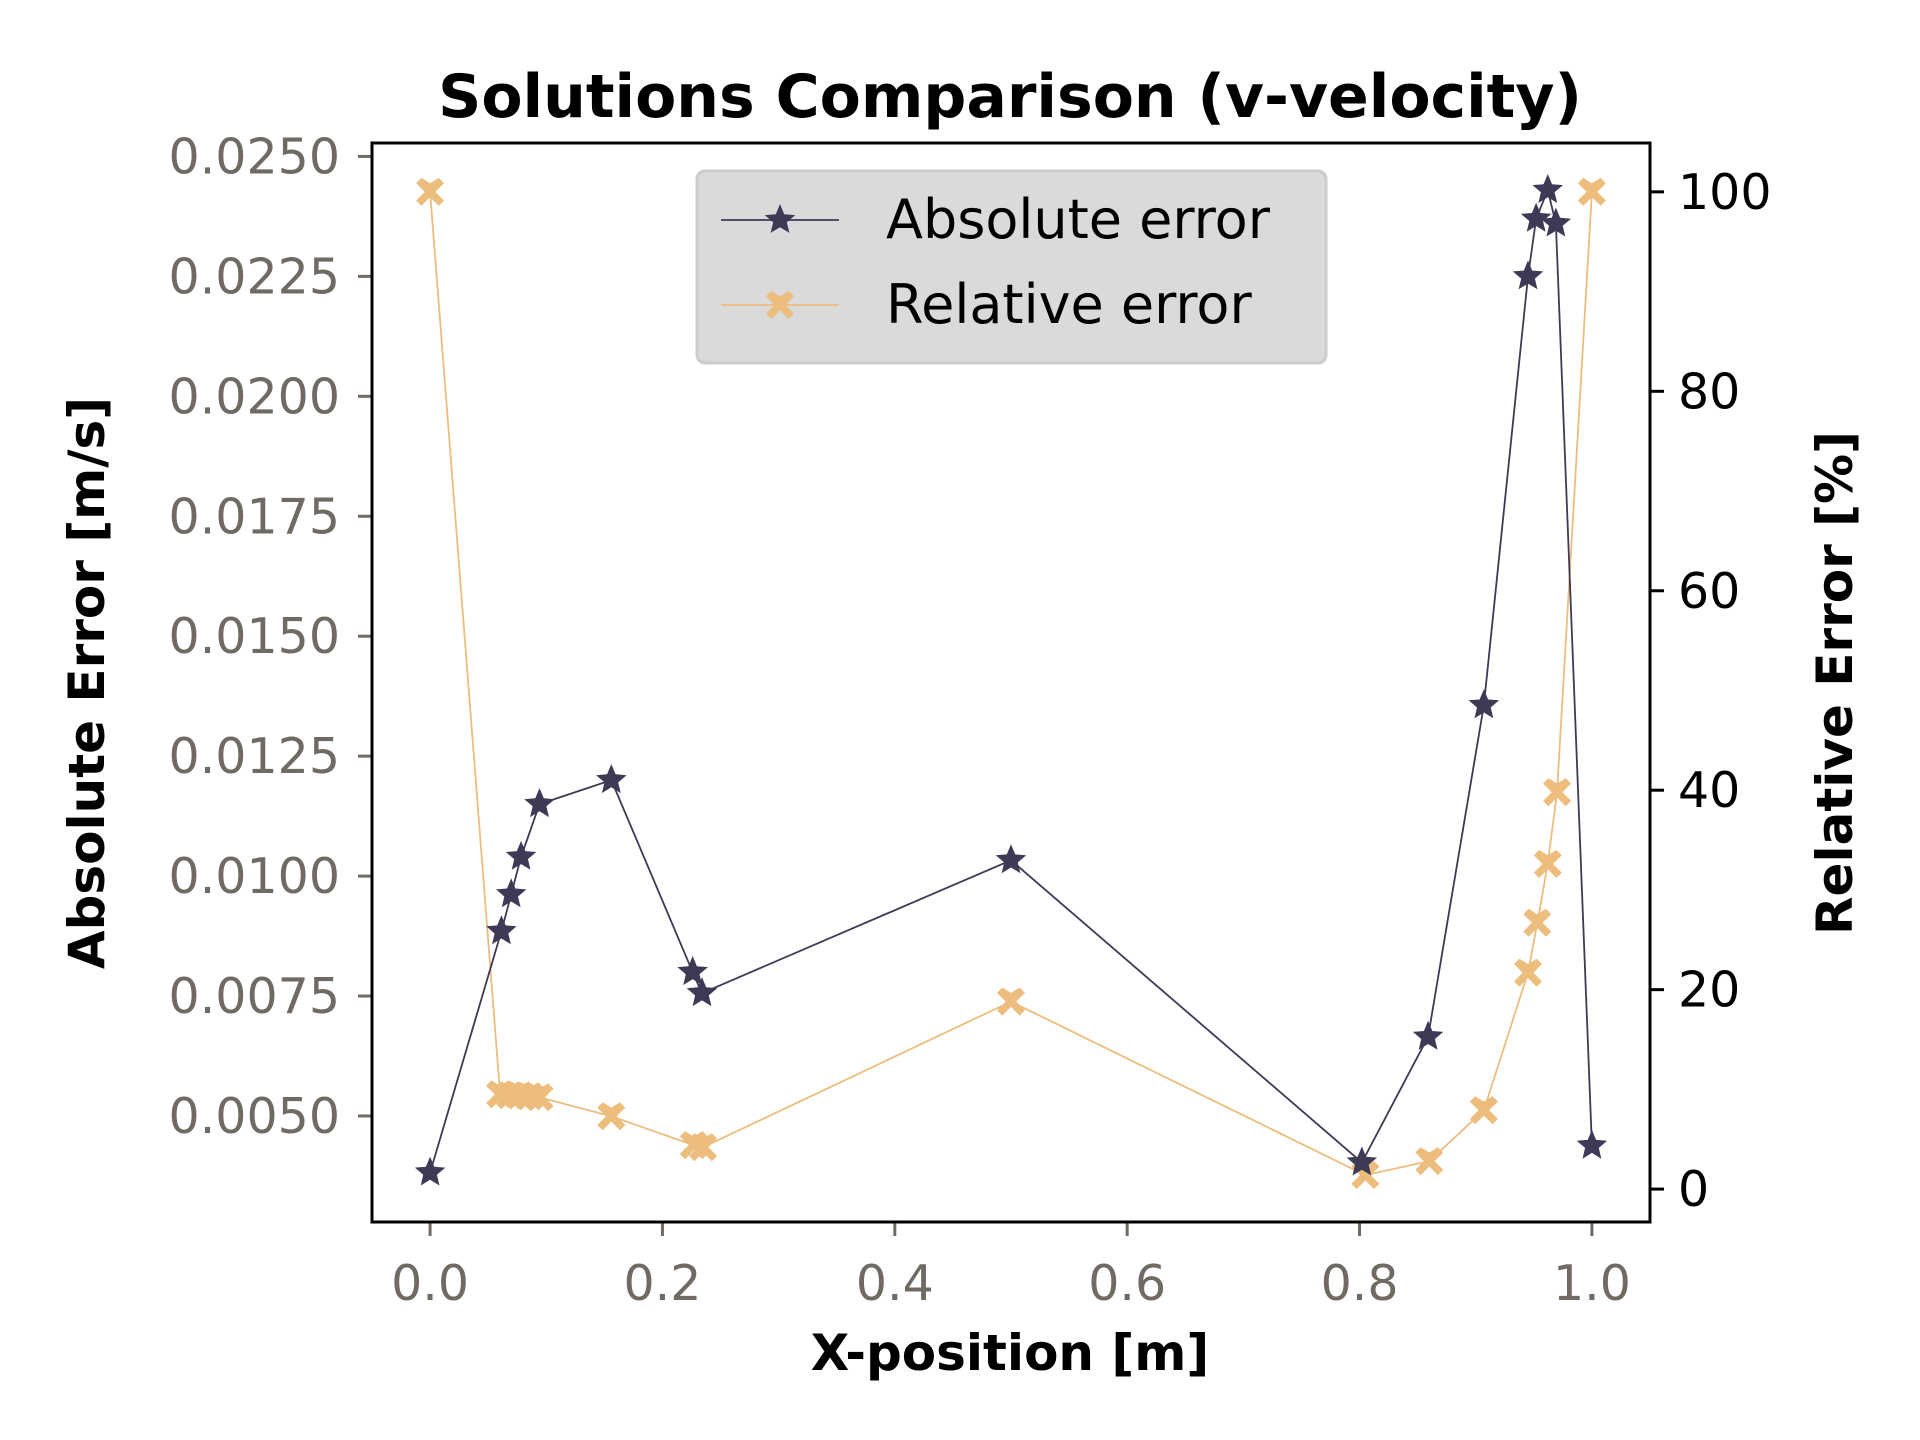 This screenshot has width=1920, height=1440. I want to click on y-tick-label-left: 0.0225, so click(254, 276).